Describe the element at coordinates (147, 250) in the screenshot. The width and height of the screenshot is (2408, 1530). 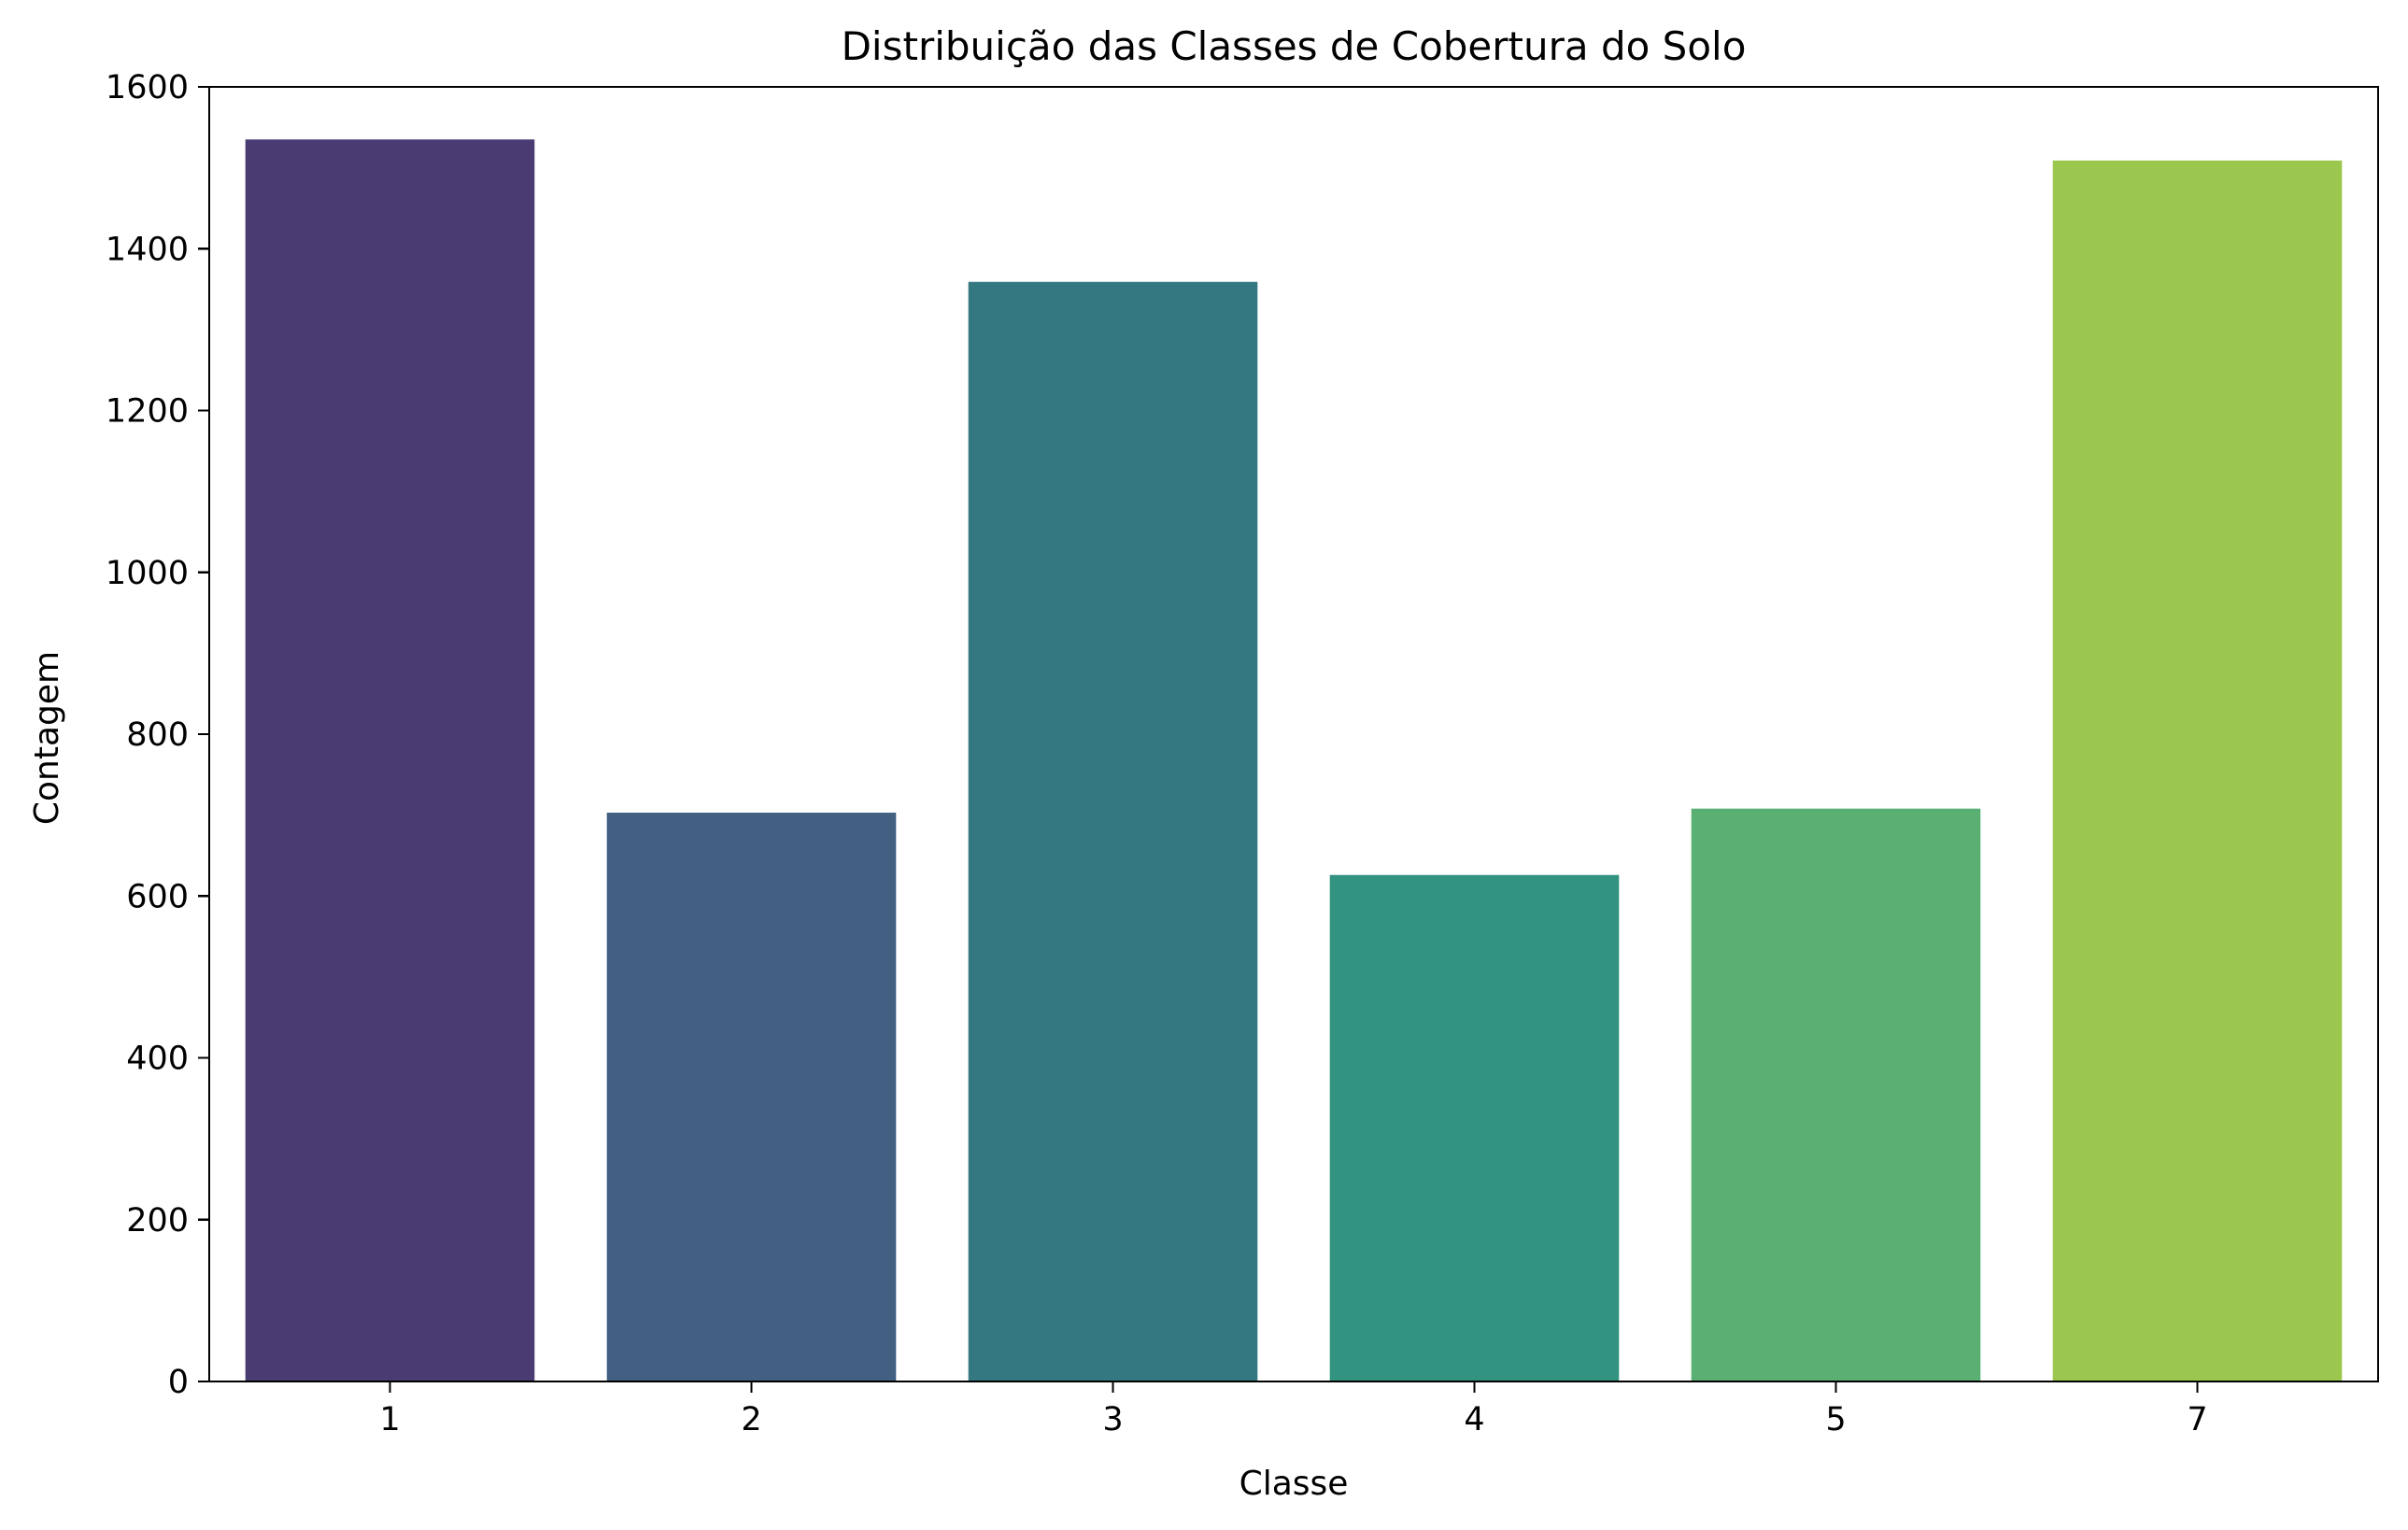
I see `y-tick-label: 1400` at that location.